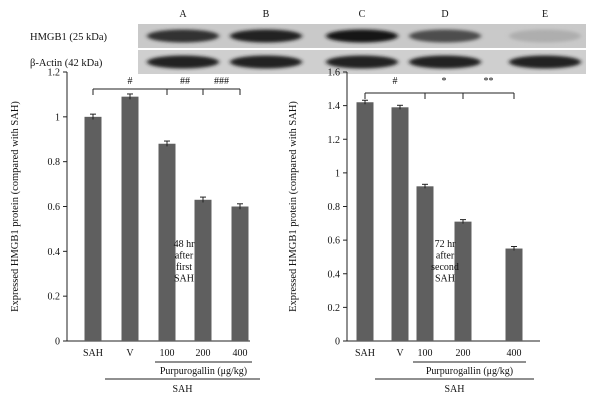 This screenshot has height=411, width=600. What do you see at coordinates (266, 14) in the screenshot?
I see `blot-lane-label: B` at bounding box center [266, 14].